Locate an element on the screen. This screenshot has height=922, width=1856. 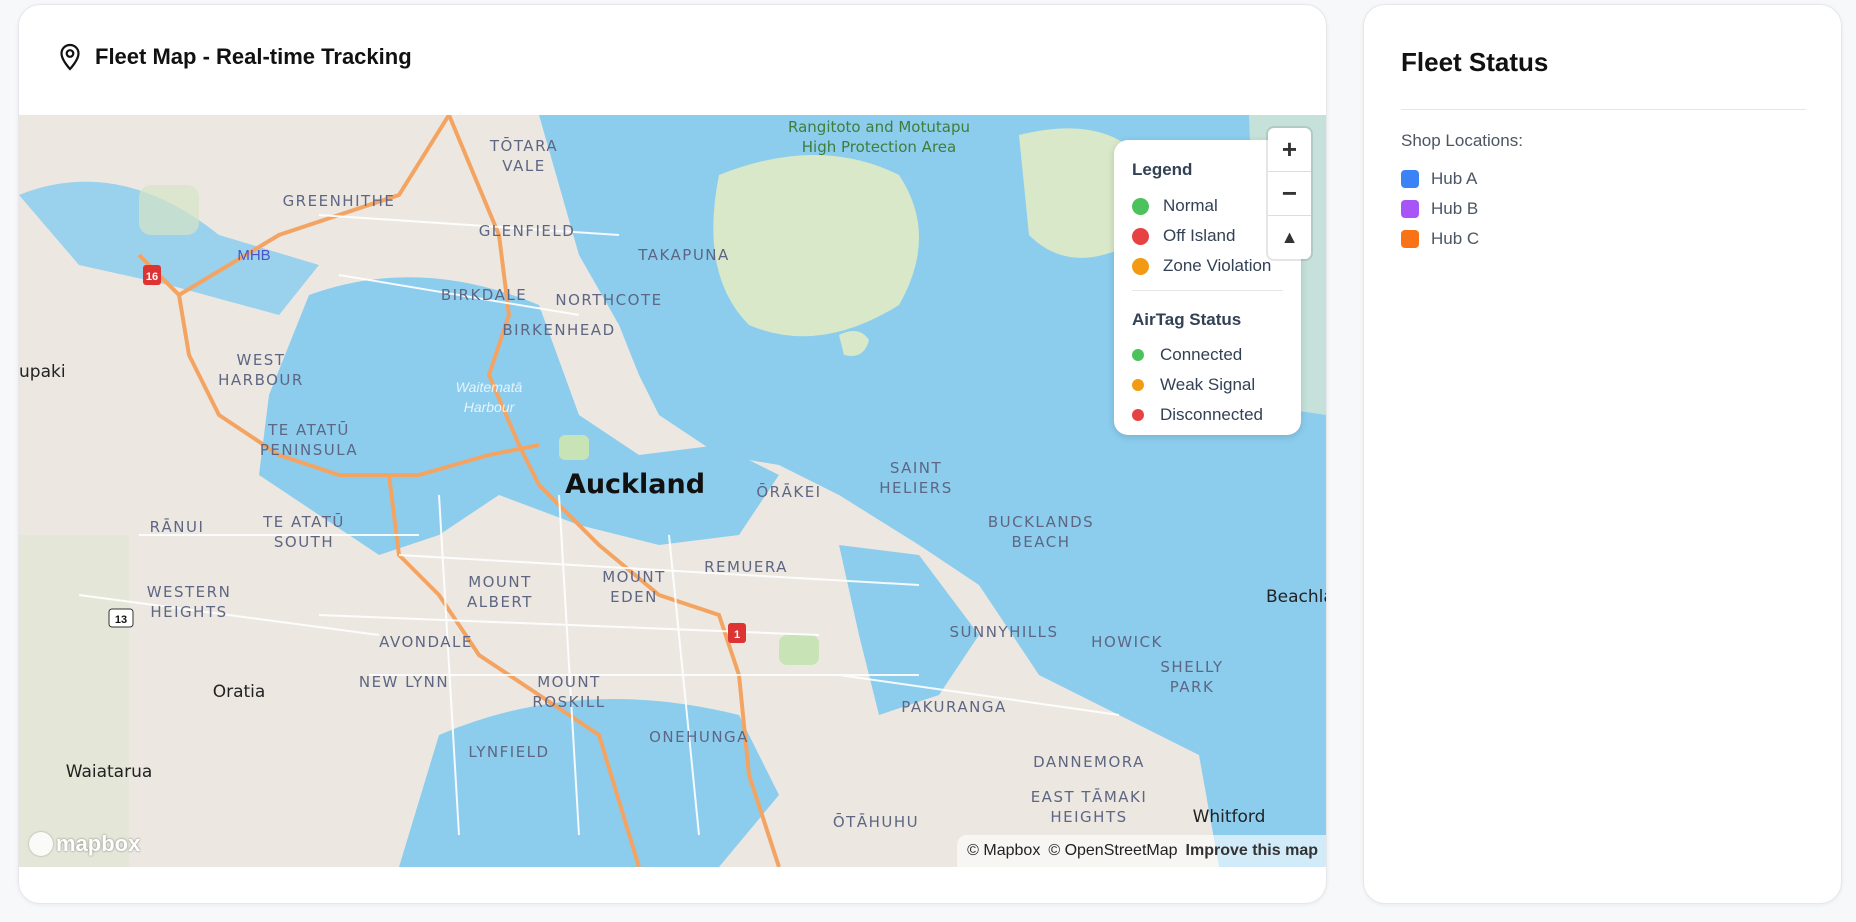
airtag-status-title: AirTag Status is located at coordinates (1187, 319).